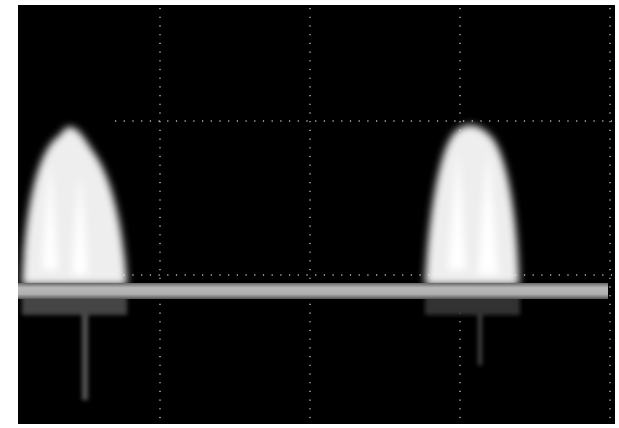 This screenshot has height=428, width=619. I want to click on shadow-right, so click(472, 305).